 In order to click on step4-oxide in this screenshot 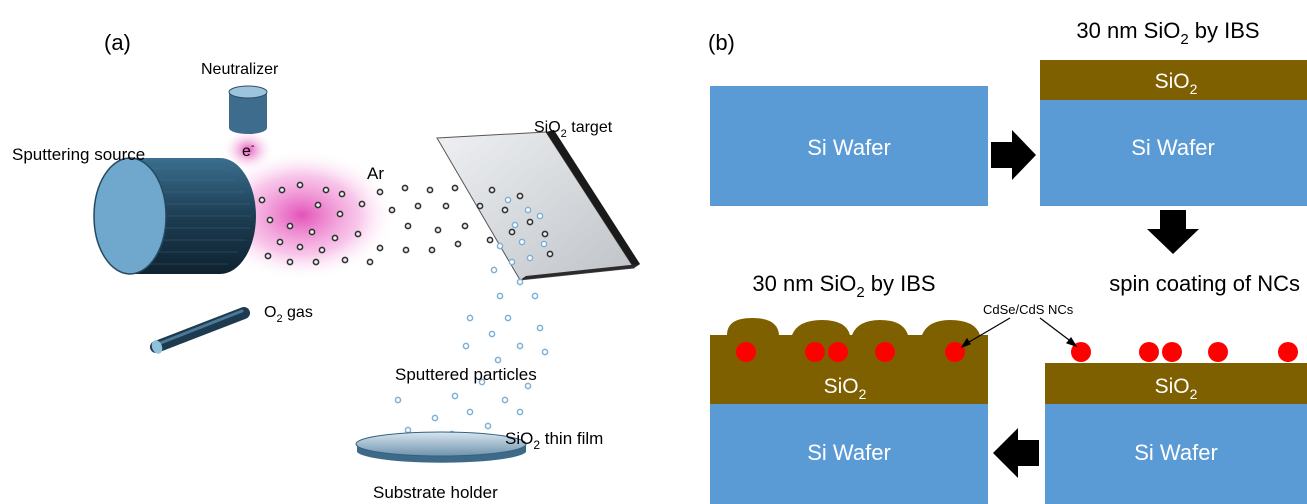, I will do `click(849, 361)`.